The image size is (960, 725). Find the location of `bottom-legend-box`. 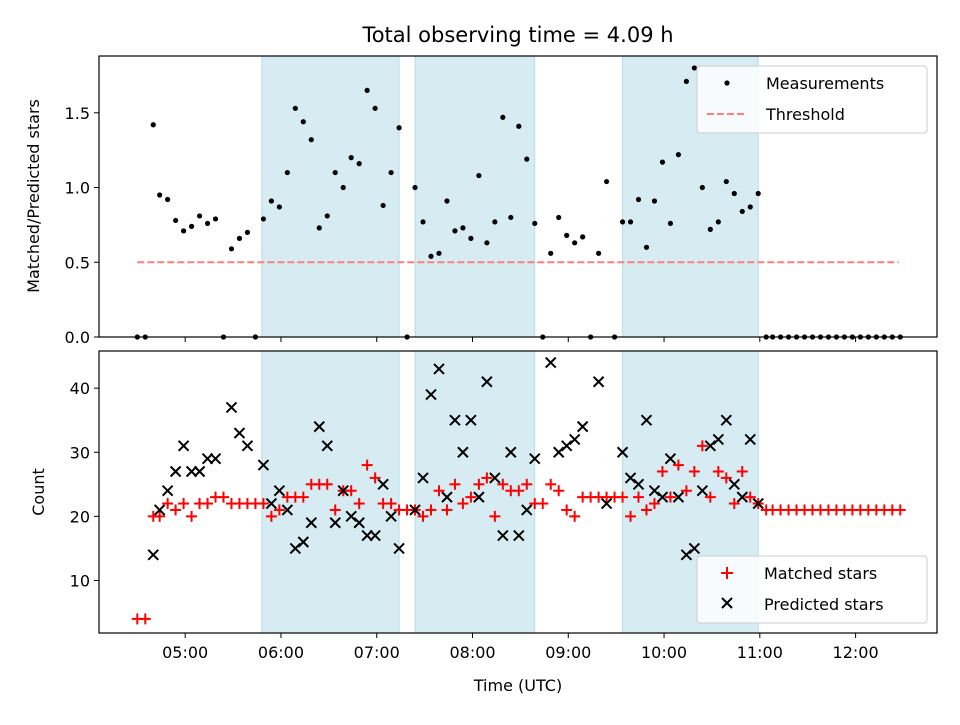

bottom-legend-box is located at coordinates (812, 589).